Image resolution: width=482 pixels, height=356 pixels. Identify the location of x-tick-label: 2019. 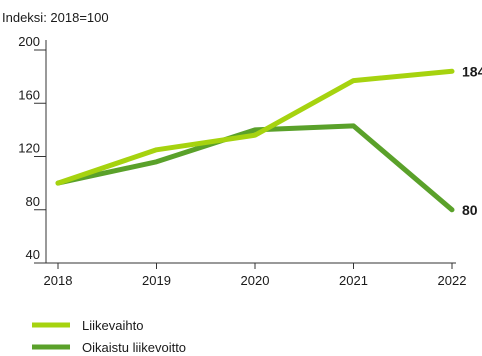
(156, 280).